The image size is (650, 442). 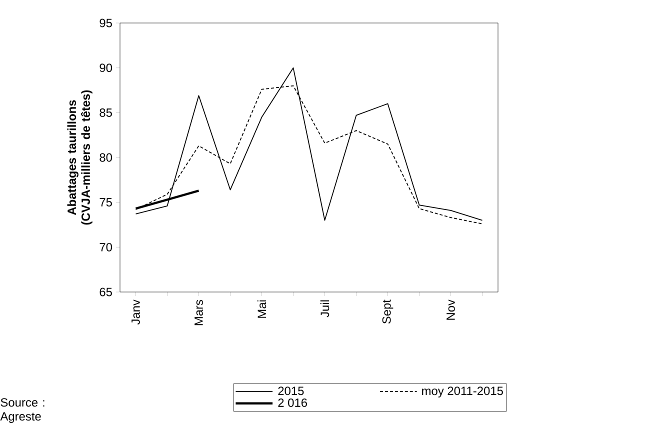 What do you see at coordinates (106, 23) in the screenshot?
I see `y-tick-label: 95` at bounding box center [106, 23].